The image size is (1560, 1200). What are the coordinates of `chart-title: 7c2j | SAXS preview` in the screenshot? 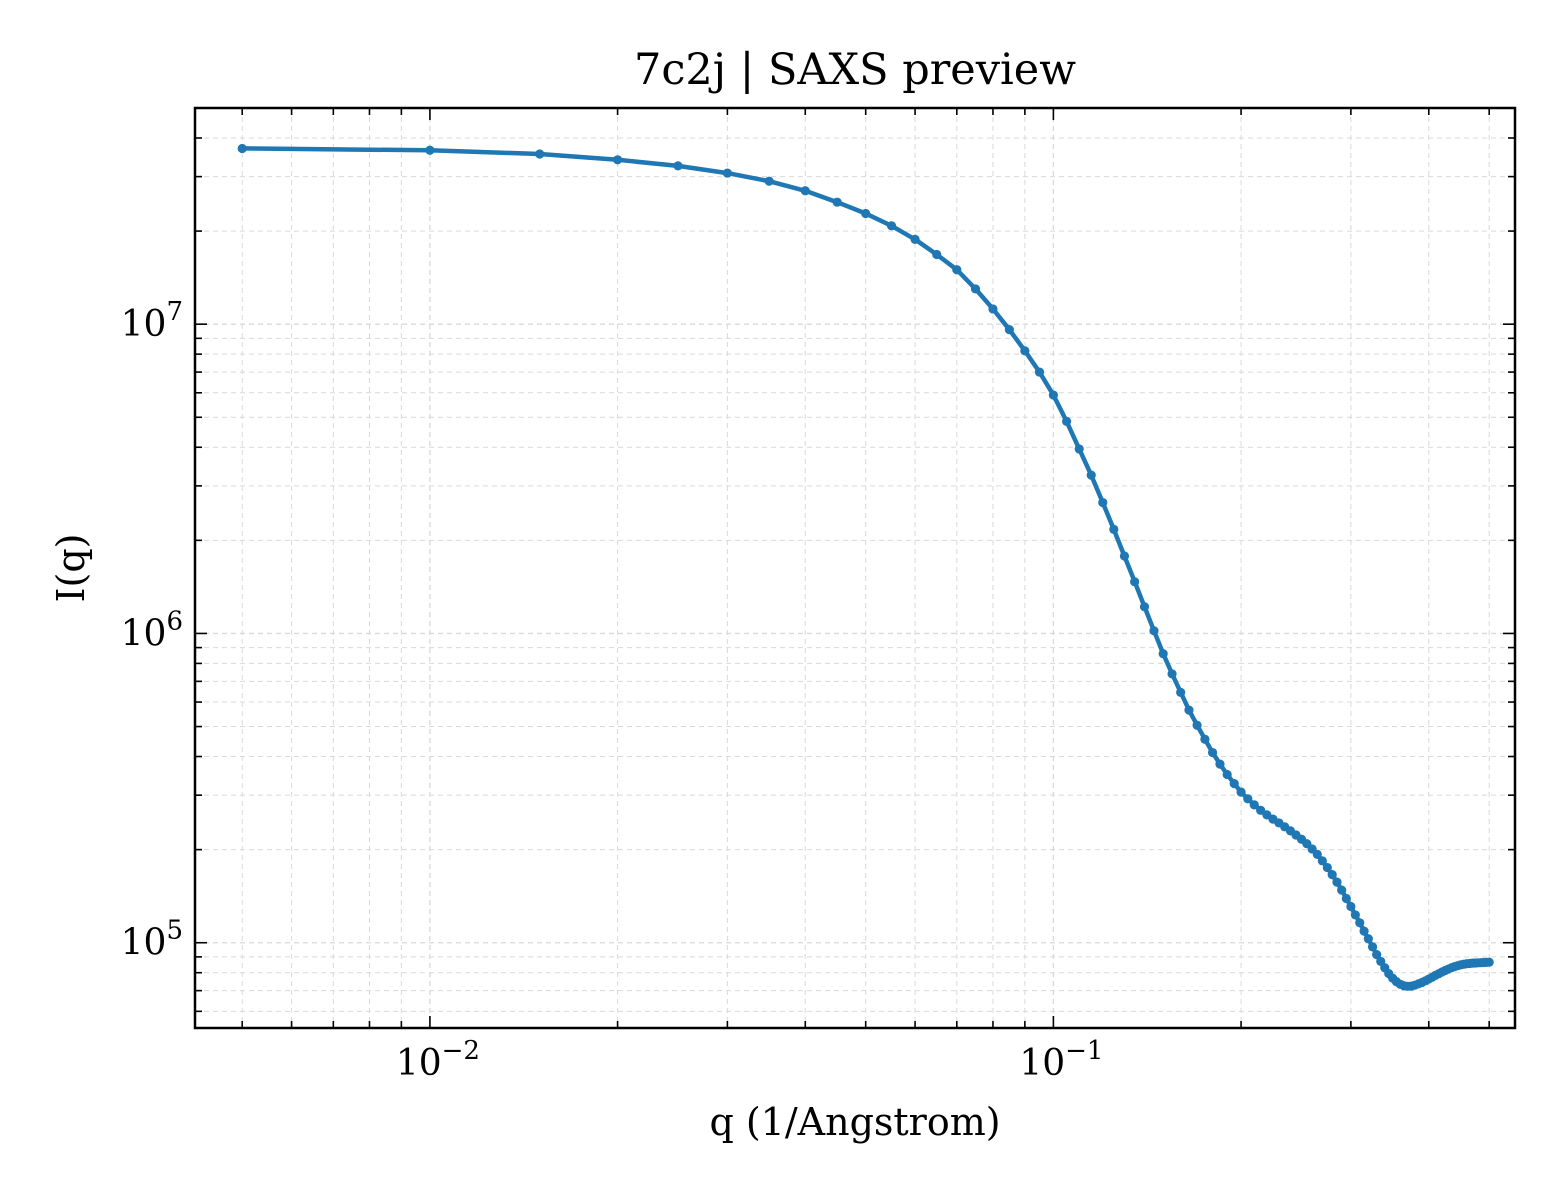 It's located at (855, 70).